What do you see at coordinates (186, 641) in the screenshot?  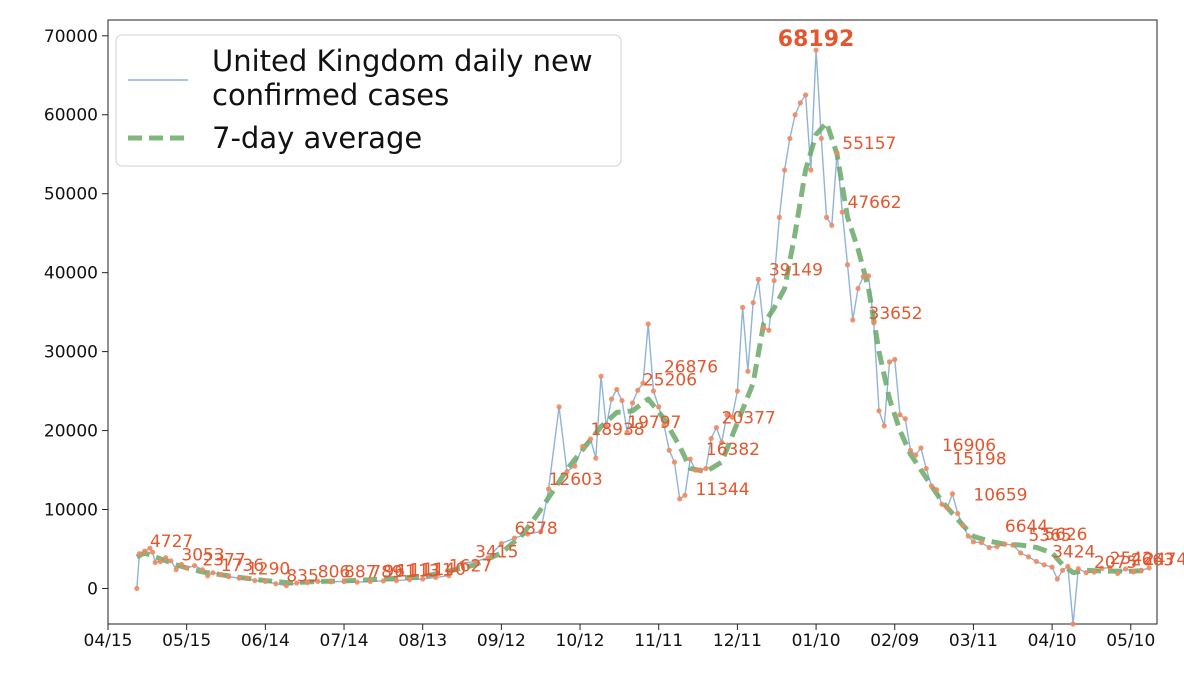 I see `x-tick-label: 05/15` at bounding box center [186, 641].